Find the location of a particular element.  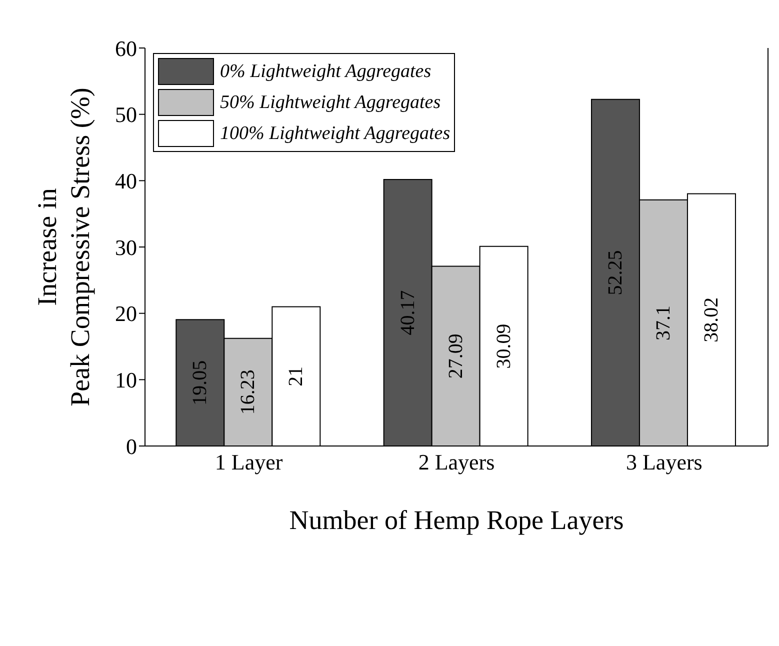

data-label: 52.25 is located at coordinates (615, 273).